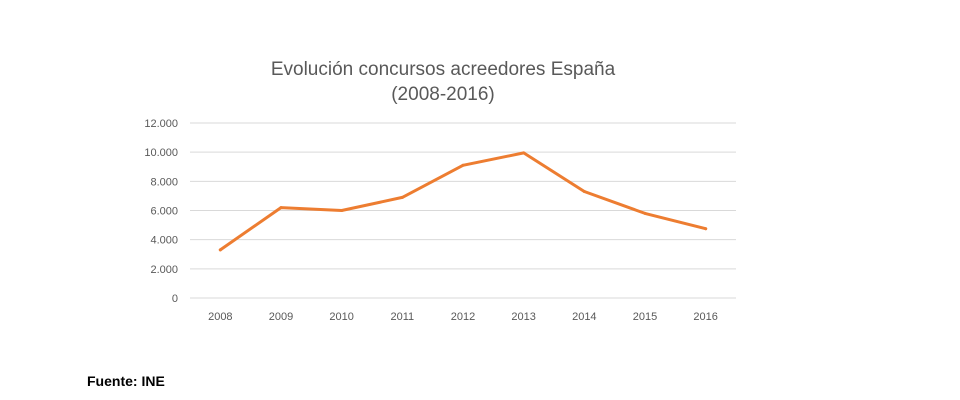 The height and width of the screenshot is (400, 960). What do you see at coordinates (403, 317) in the screenshot?
I see `x-tick-label: 2011` at bounding box center [403, 317].